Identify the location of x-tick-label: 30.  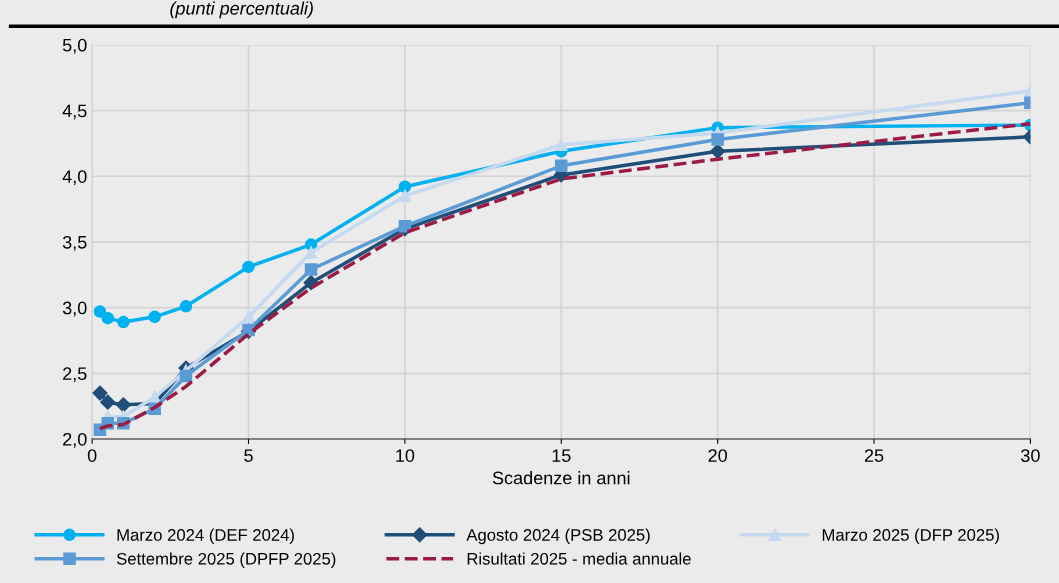
(1030, 455).